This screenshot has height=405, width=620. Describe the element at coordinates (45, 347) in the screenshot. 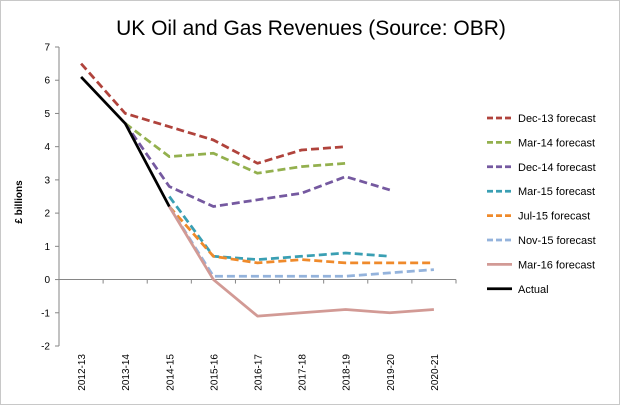

I see `y-tick-label: -2` at that location.